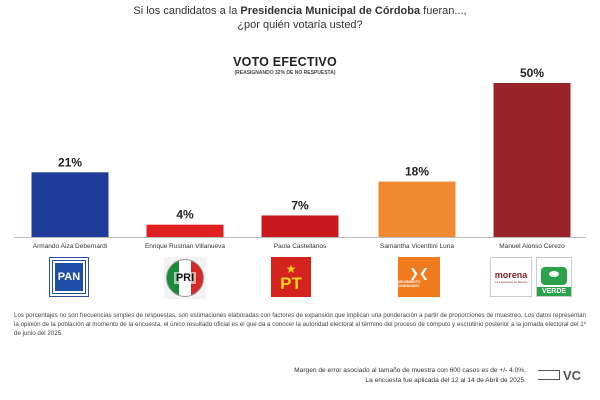  I want to click on candidate-name-1: Enrique Rustrian Villanueva, so click(185, 246).